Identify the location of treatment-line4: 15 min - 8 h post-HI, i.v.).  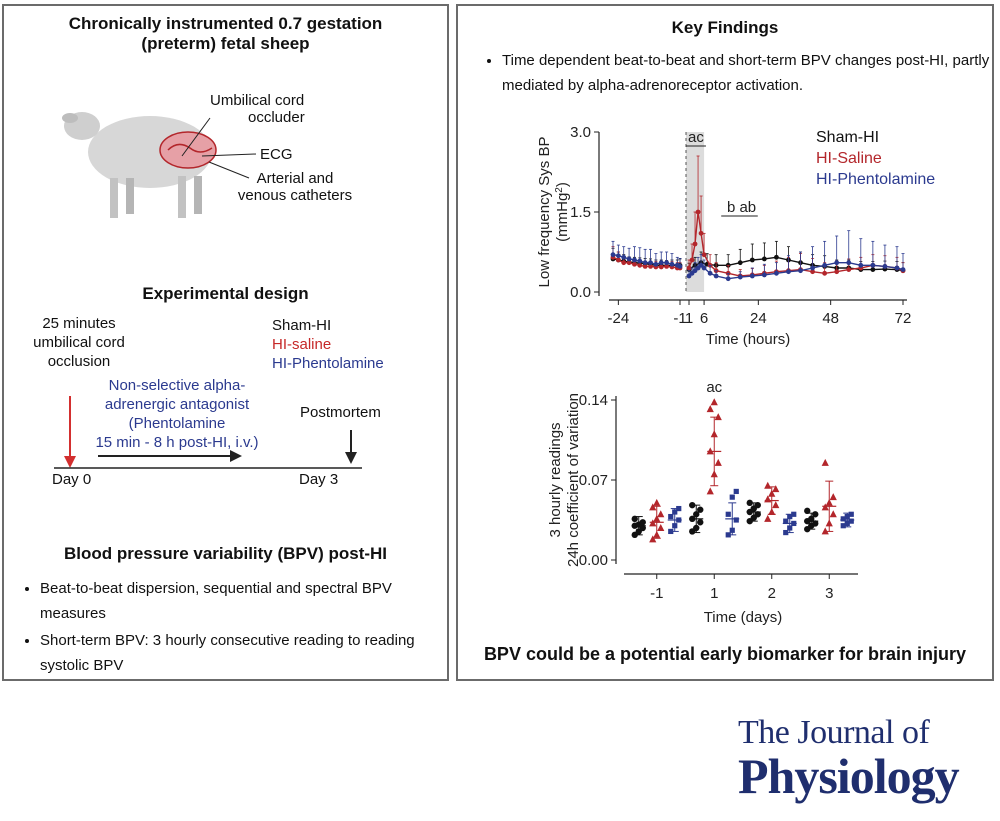
(177, 442).